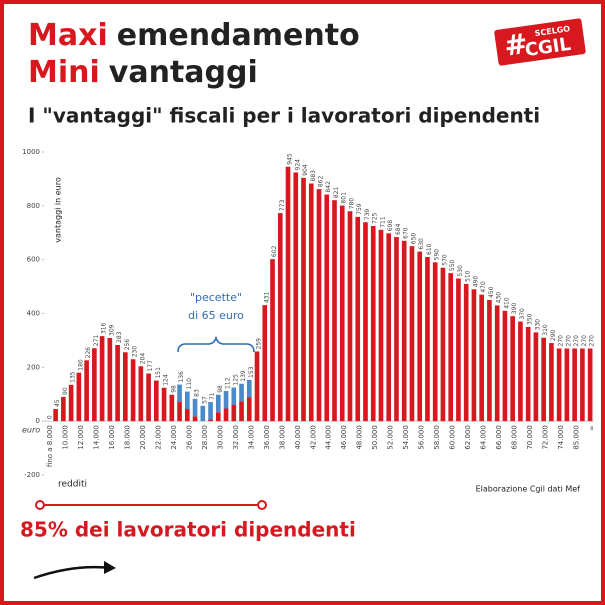 The image size is (605, 605). Describe the element at coordinates (437, 255) in the screenshot. I see `value-label: 590` at that location.